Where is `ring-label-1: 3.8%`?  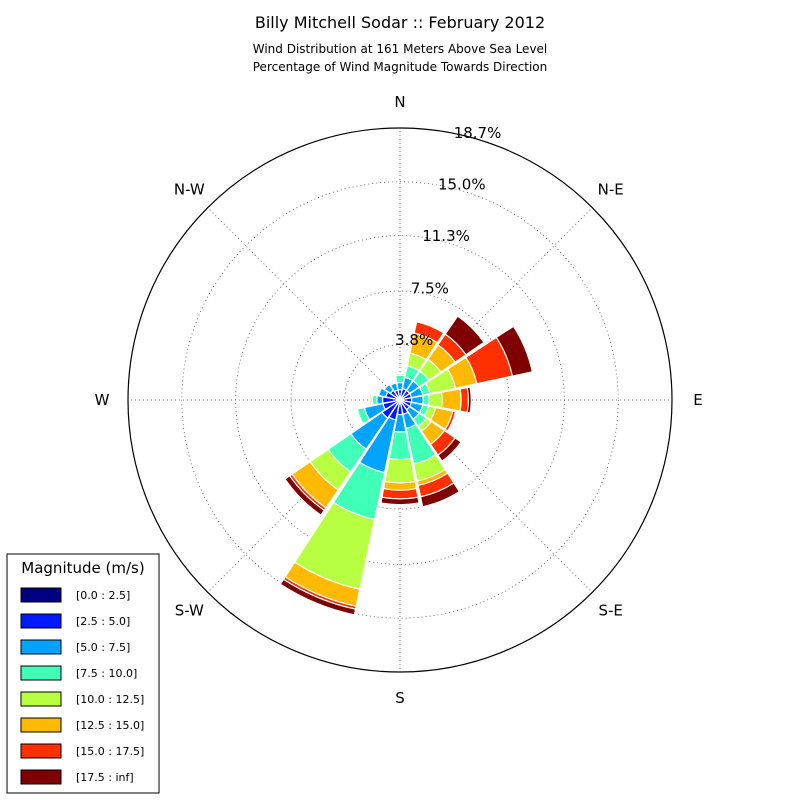 ring-label-1: 3.8% is located at coordinates (414, 340).